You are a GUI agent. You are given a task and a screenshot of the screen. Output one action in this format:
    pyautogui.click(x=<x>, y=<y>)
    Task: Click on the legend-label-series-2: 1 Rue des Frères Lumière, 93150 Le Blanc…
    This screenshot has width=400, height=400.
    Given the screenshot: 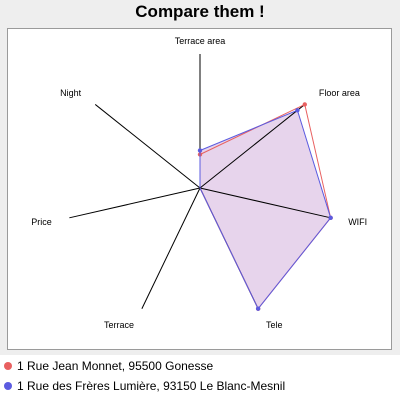 What is the action you would take?
    pyautogui.click(x=151, y=386)
    